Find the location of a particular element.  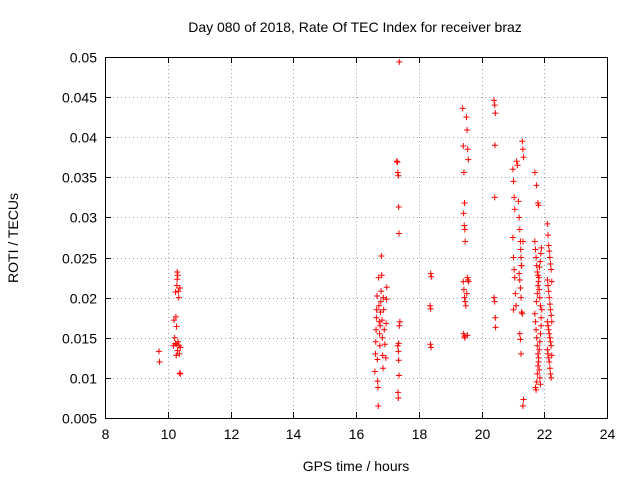

x-axis-label: GPS time / hours is located at coordinates (356, 466).